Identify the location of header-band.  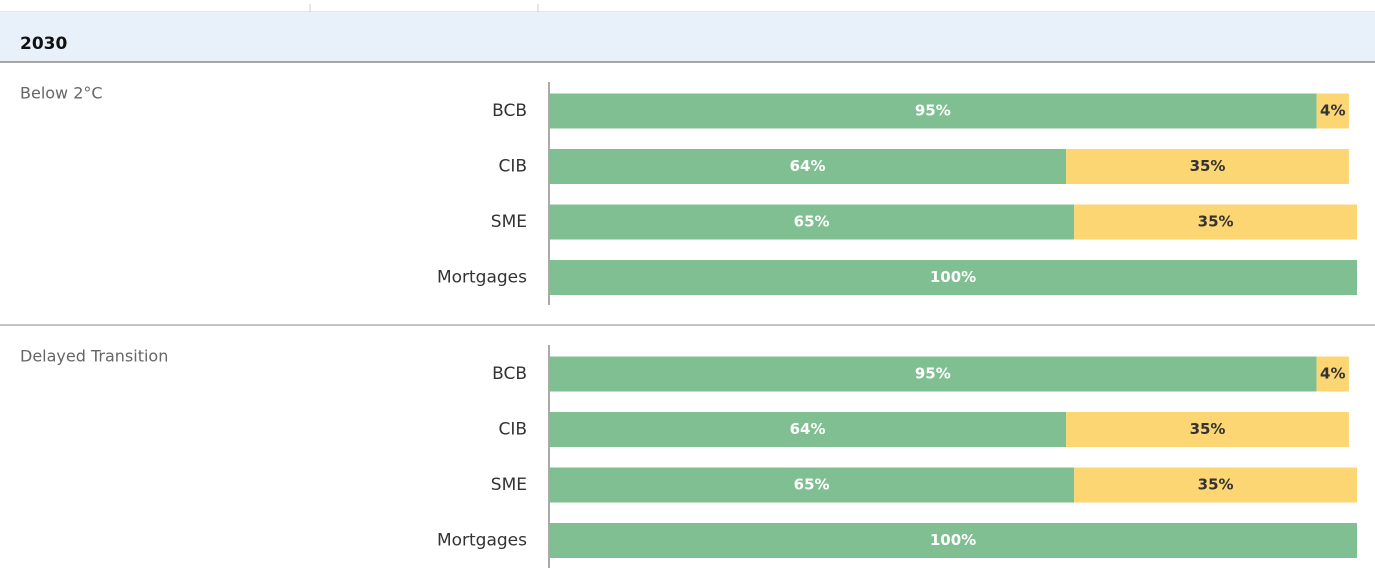
(687, 37).